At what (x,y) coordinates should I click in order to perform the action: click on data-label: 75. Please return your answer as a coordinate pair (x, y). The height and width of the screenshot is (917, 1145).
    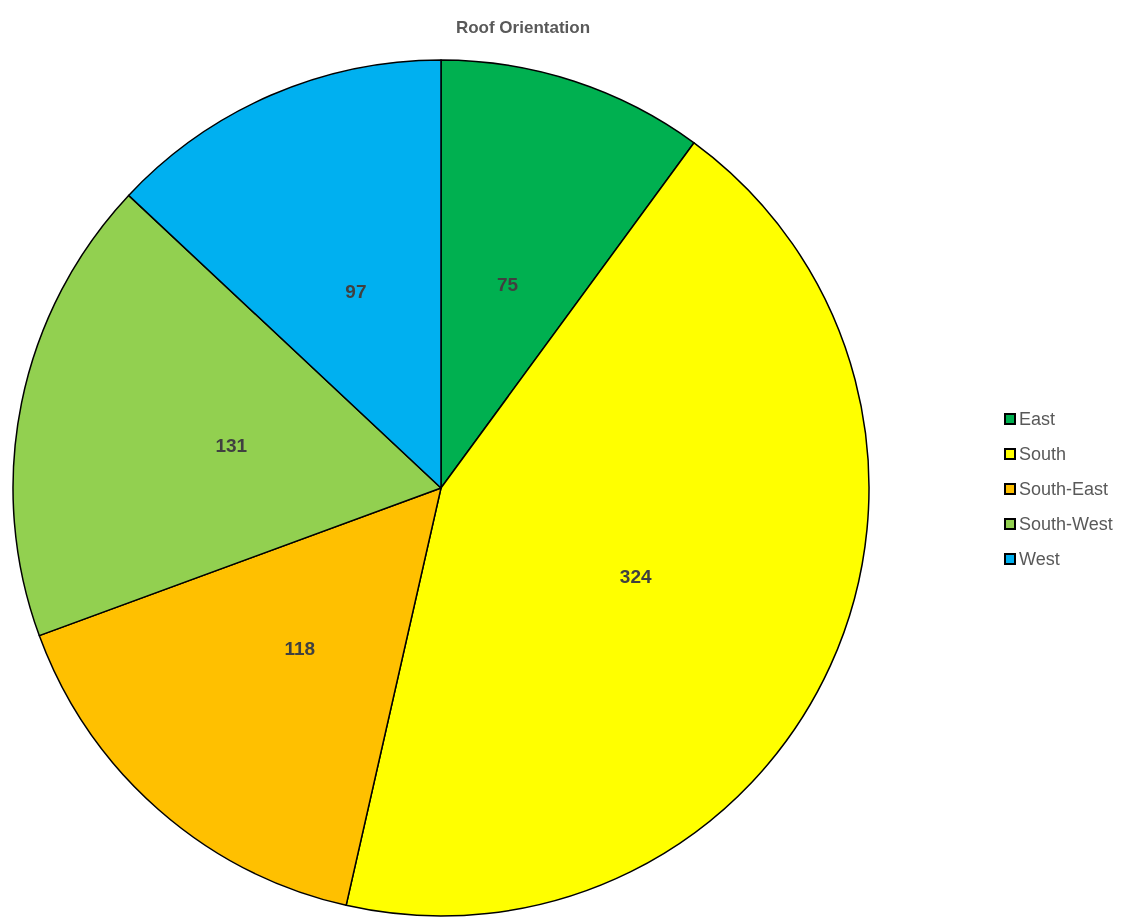
    Looking at the image, I should click on (507, 285).